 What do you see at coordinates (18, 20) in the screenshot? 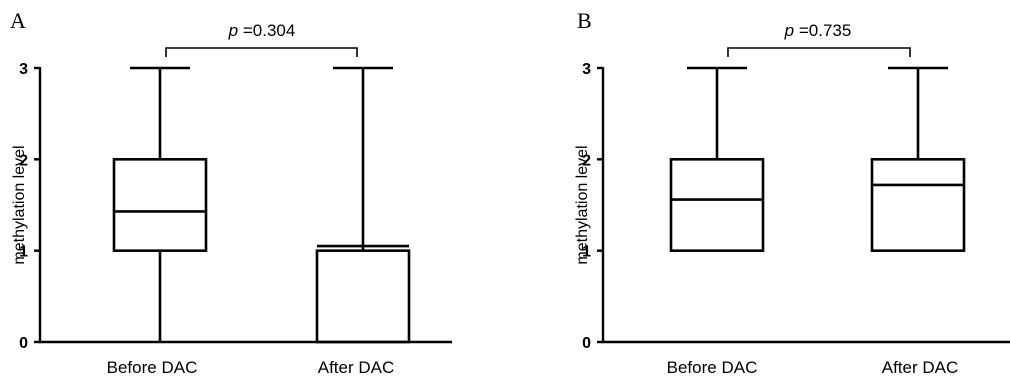
I see `panel-letter: A` at bounding box center [18, 20].